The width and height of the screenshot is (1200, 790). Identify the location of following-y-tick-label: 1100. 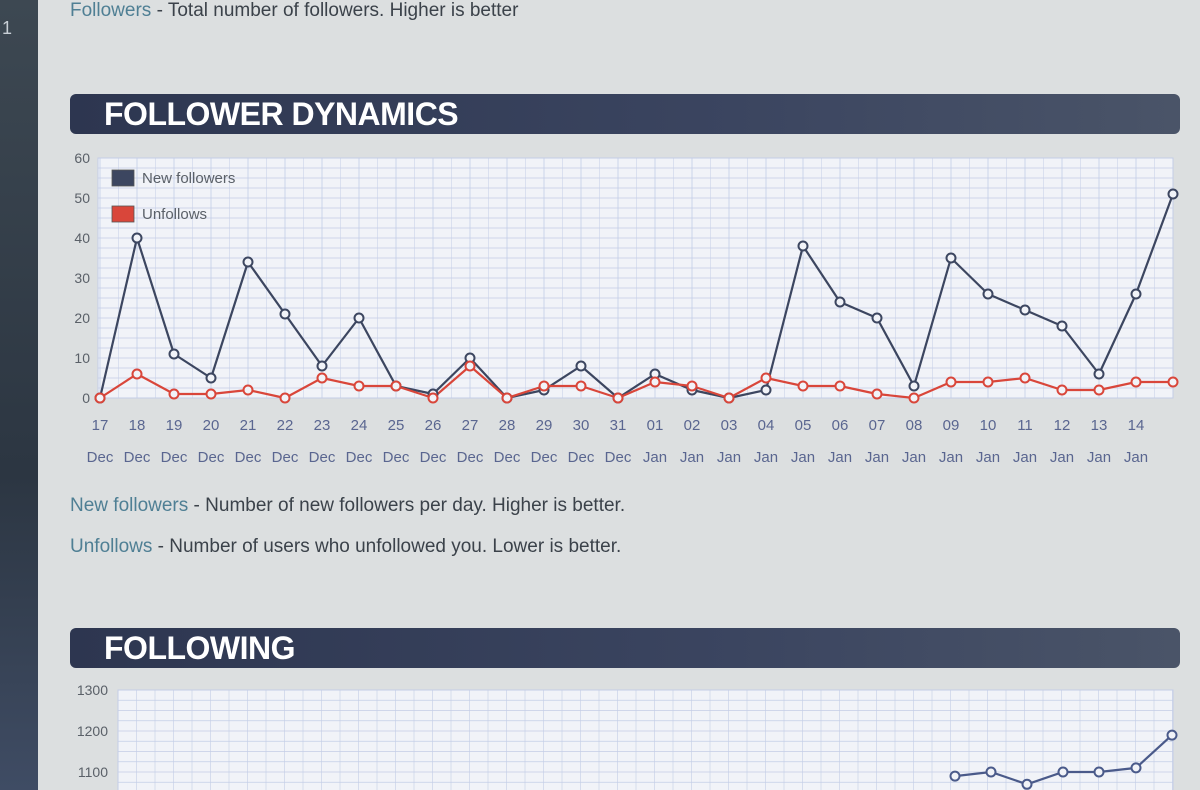
(93, 772).